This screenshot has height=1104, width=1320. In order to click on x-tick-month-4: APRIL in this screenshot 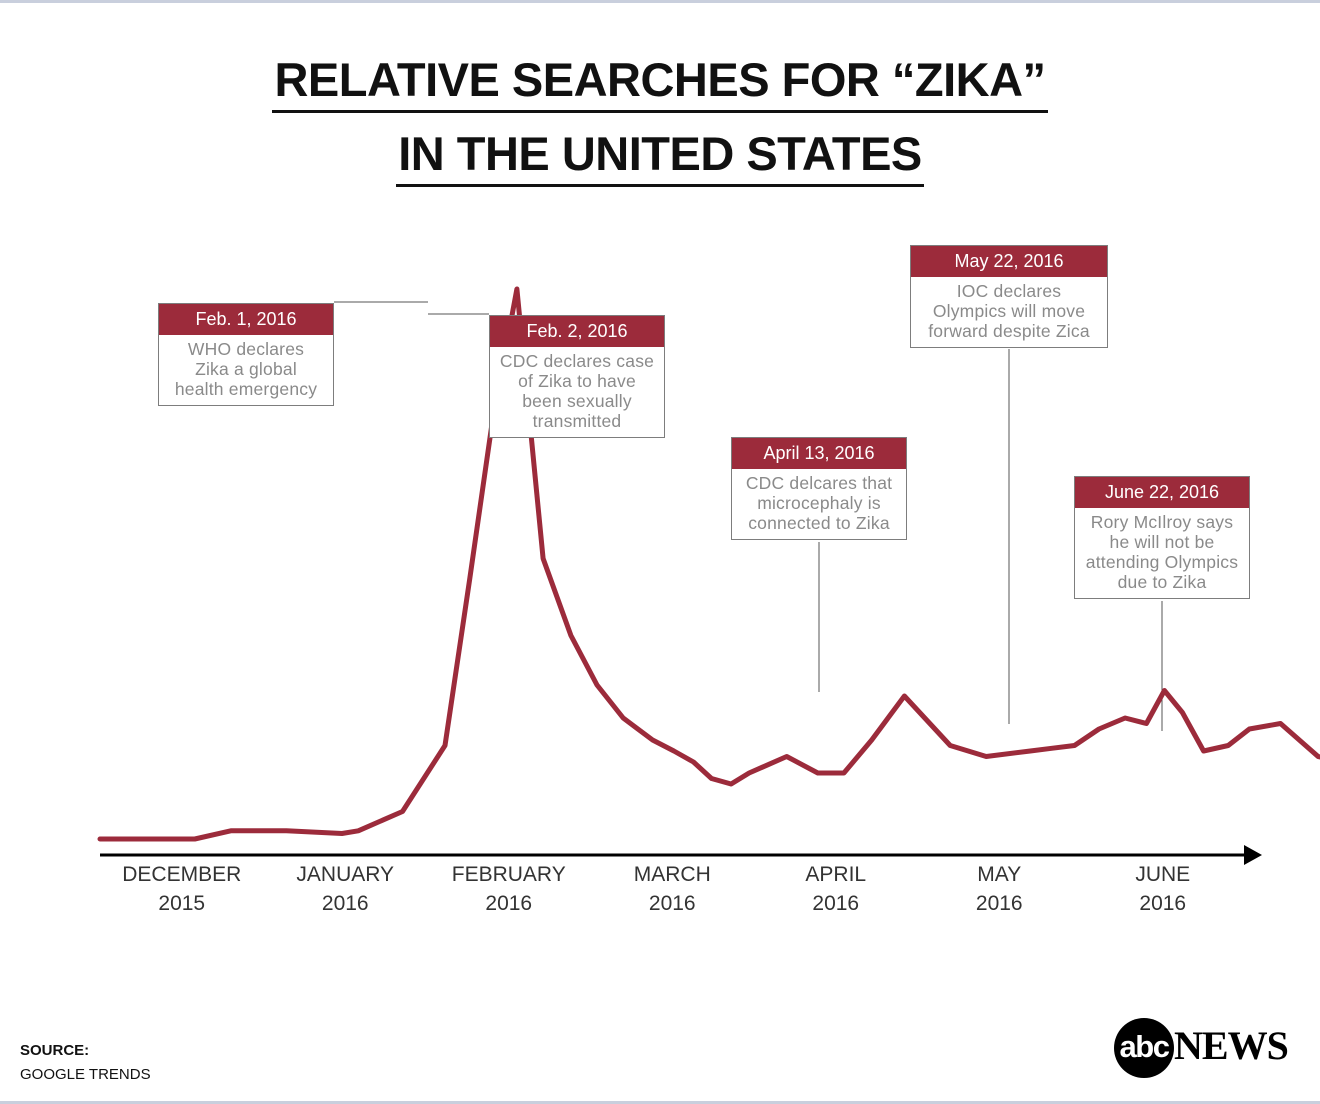, I will do `click(835, 874)`.